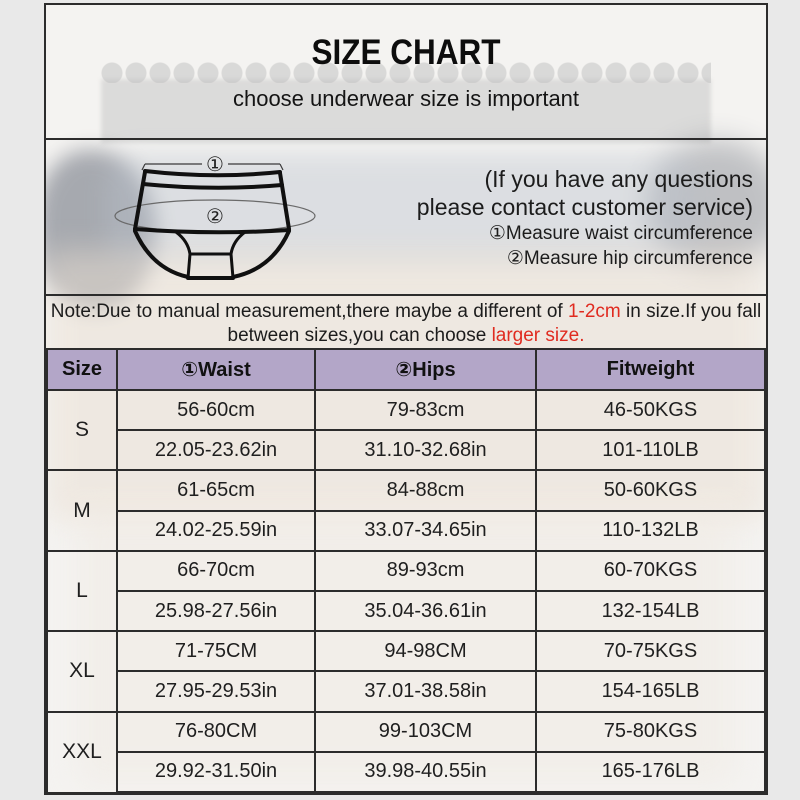 This screenshot has height=800, width=800. What do you see at coordinates (216, 409) in the screenshot?
I see `waist-cm: 56-60cm` at bounding box center [216, 409].